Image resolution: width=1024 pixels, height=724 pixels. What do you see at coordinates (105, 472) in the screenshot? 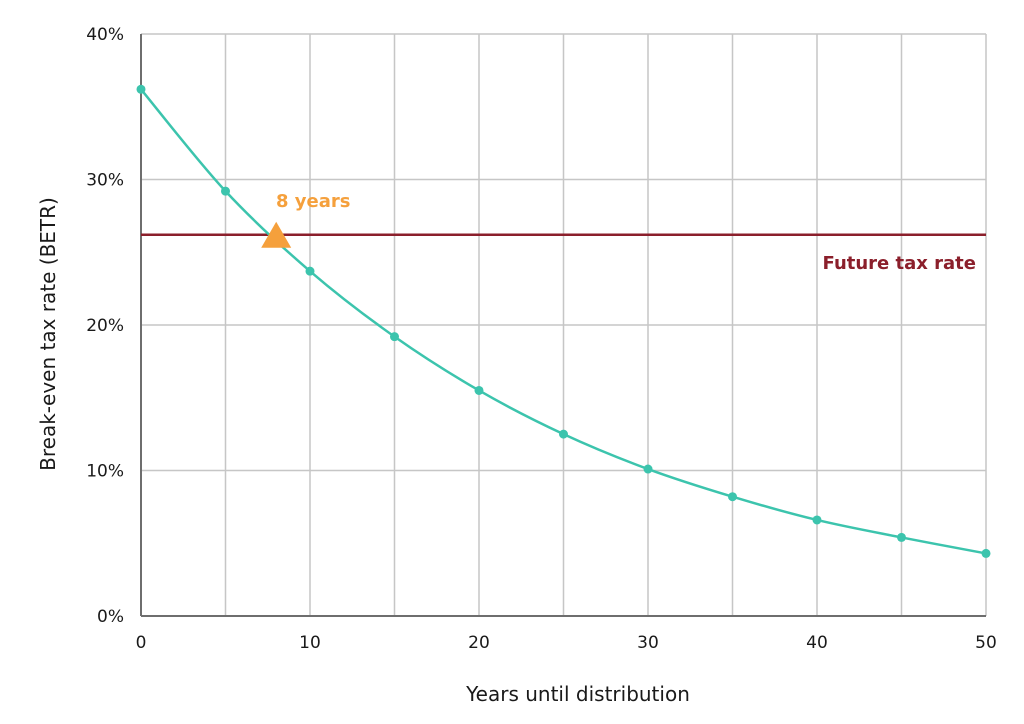
I see `y-tick-label: 10%` at bounding box center [105, 472].